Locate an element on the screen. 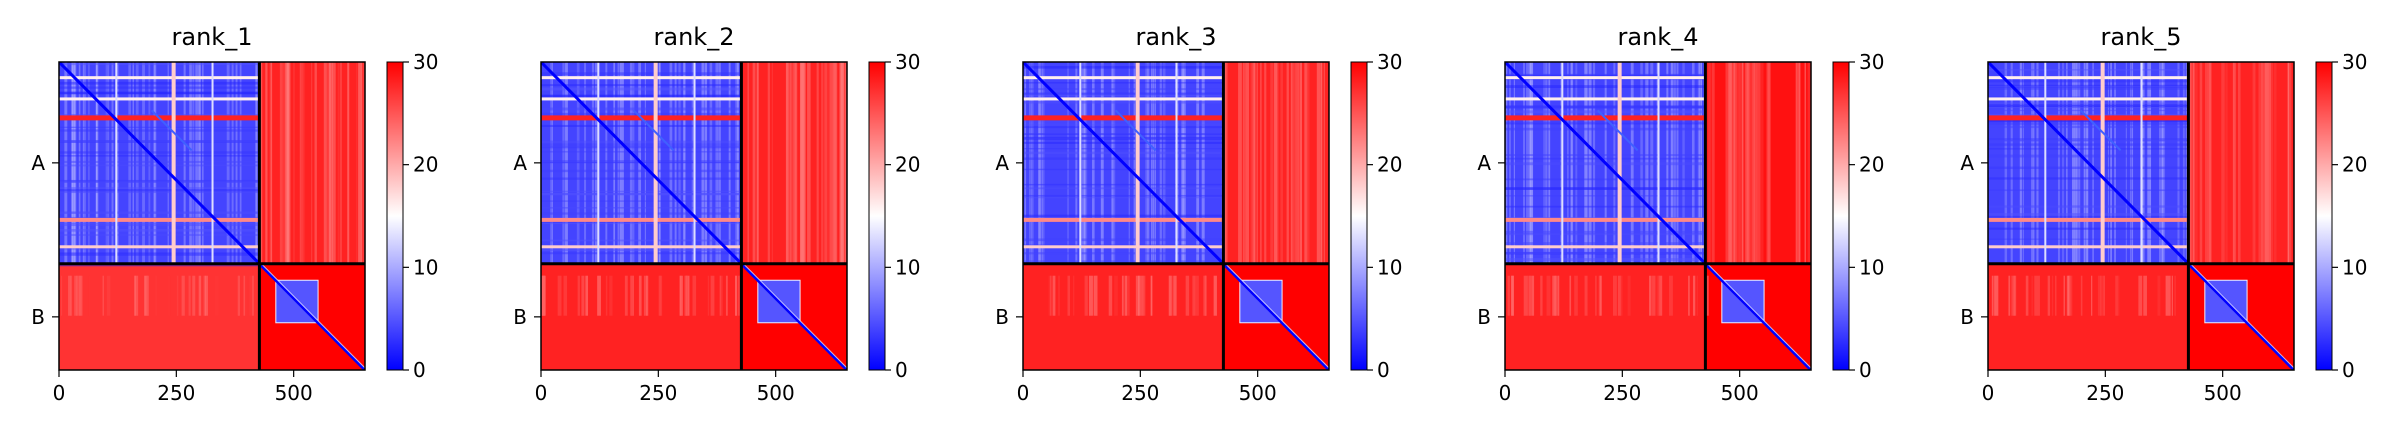 The image size is (2401, 438). pae-diagonal-b is located at coordinates (1757, 316).